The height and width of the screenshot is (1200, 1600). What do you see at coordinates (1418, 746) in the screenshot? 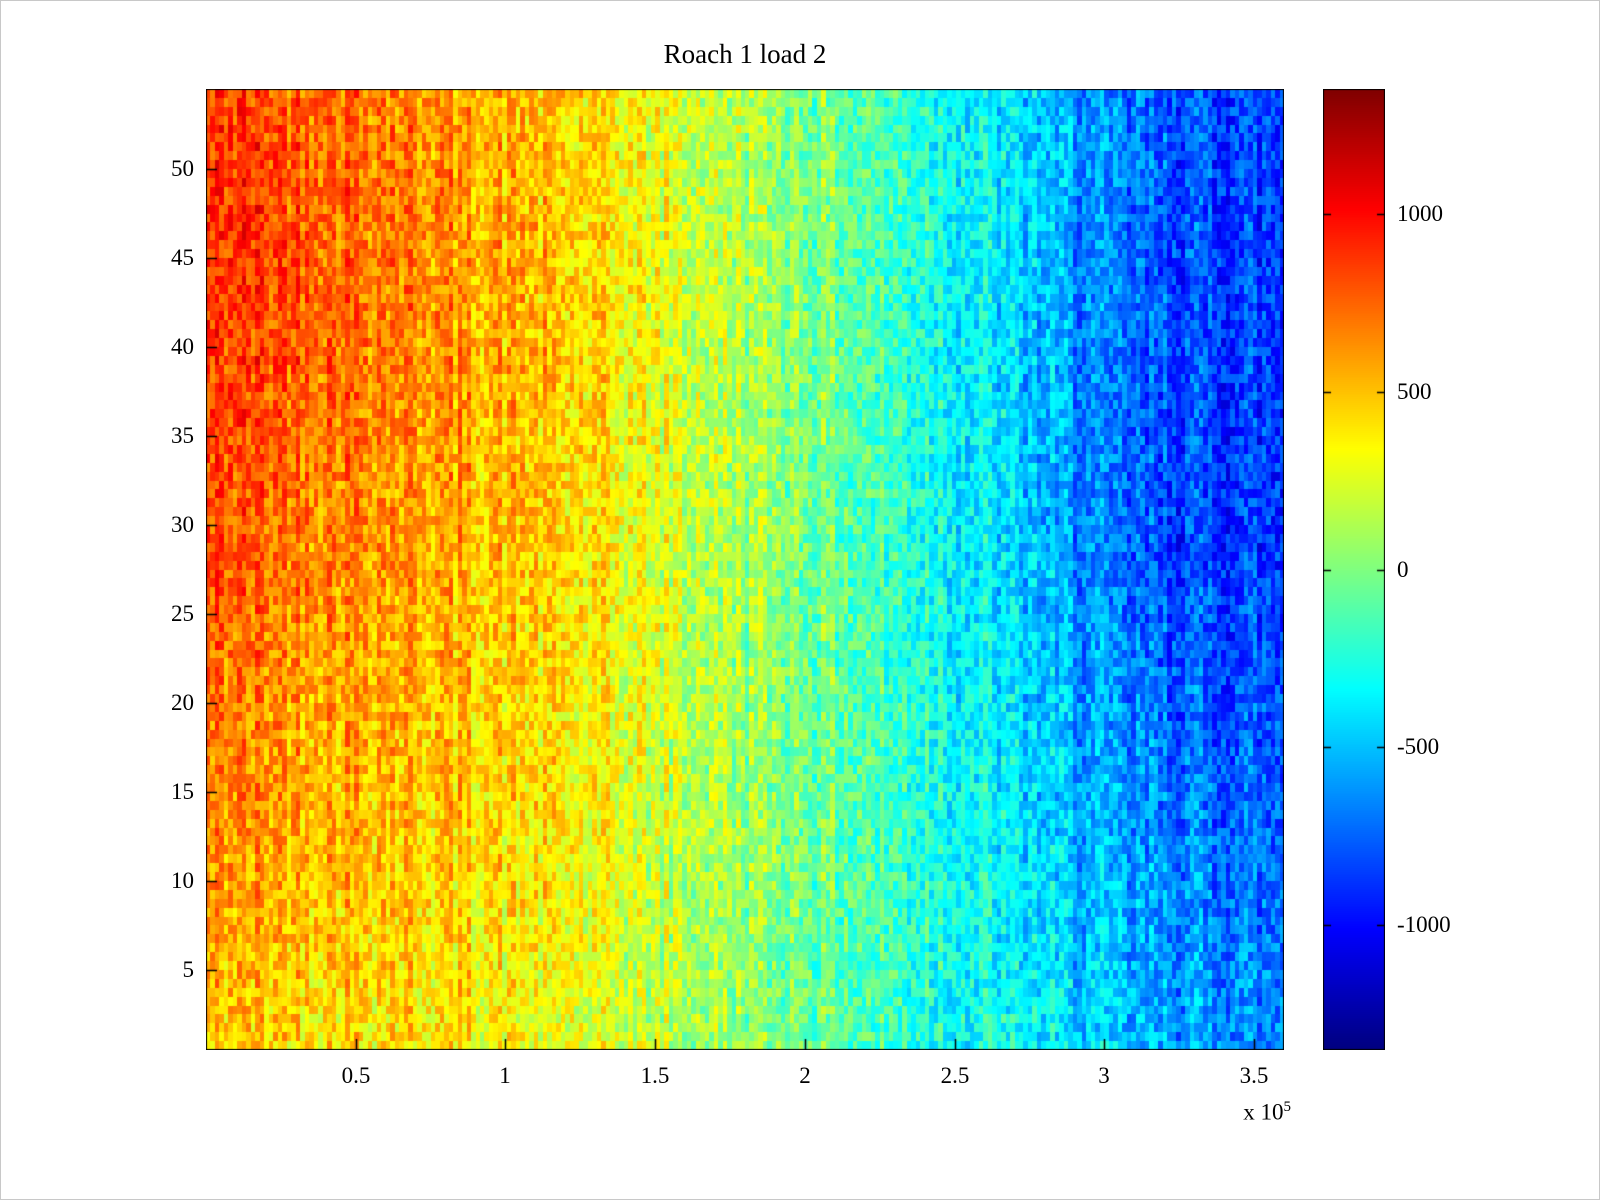
I see `colorbar-tick-label: -500` at bounding box center [1418, 746].